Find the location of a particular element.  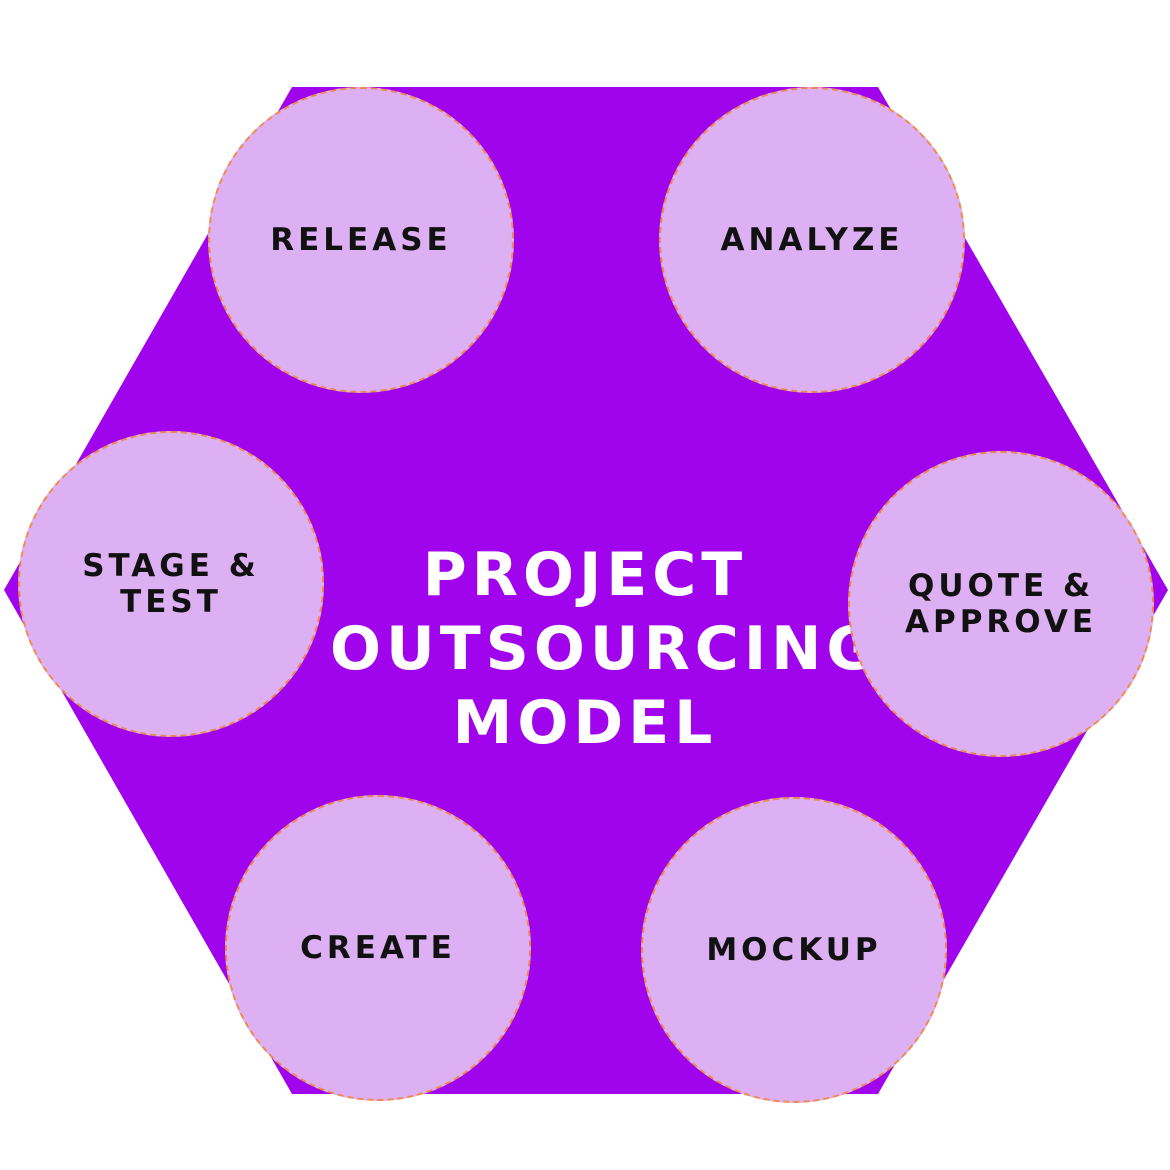

node-label-create: CREATE is located at coordinates (378, 948).